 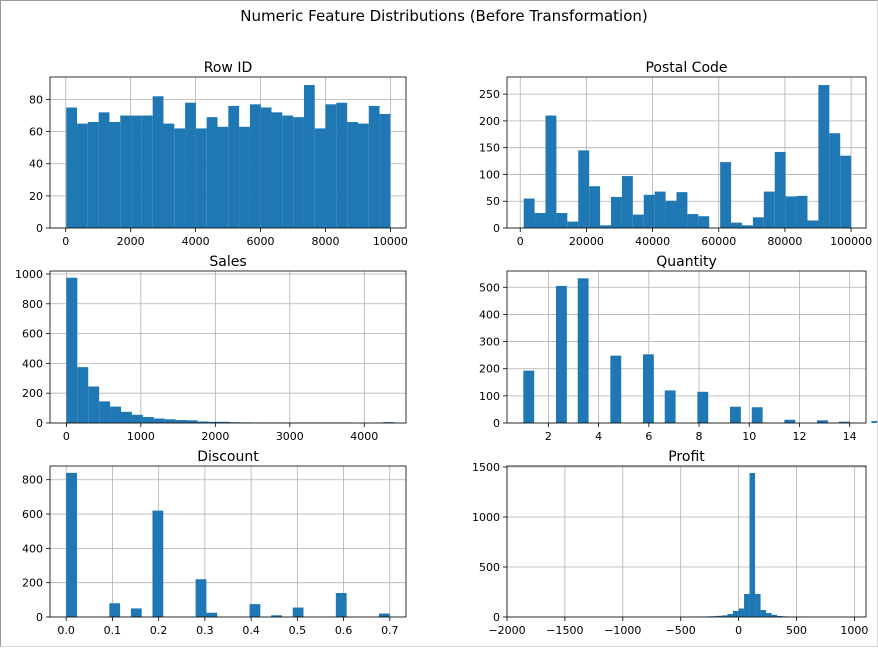 What do you see at coordinates (36, 196) in the screenshot?
I see `y-tick-label: 20` at bounding box center [36, 196].